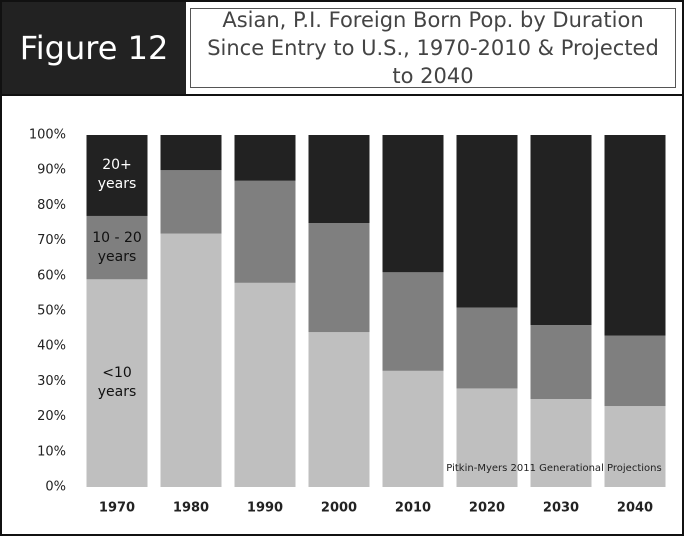  What do you see at coordinates (339, 508) in the screenshot?
I see `x-tick-label: 2000` at bounding box center [339, 508].